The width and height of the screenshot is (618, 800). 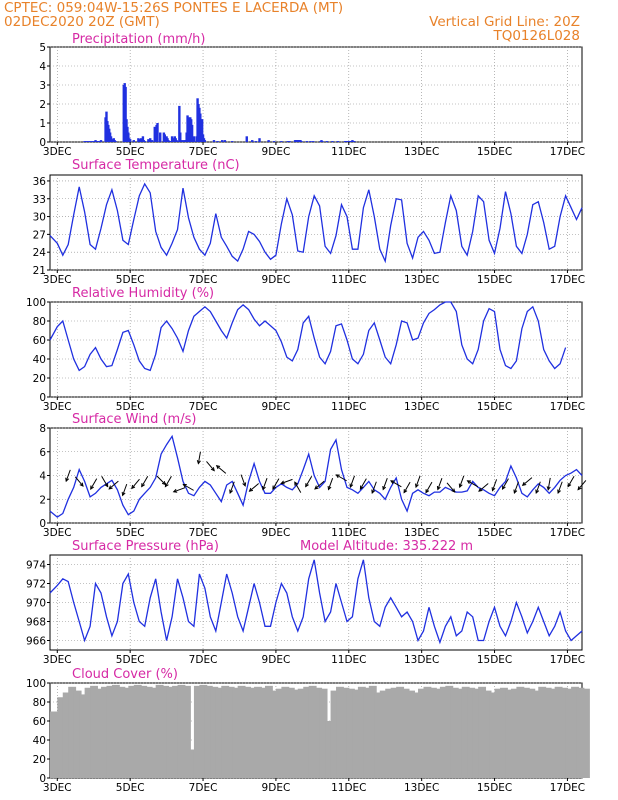 What do you see at coordinates (36, 604) in the screenshot?
I see `y-tick-label: 970` at bounding box center [36, 604].